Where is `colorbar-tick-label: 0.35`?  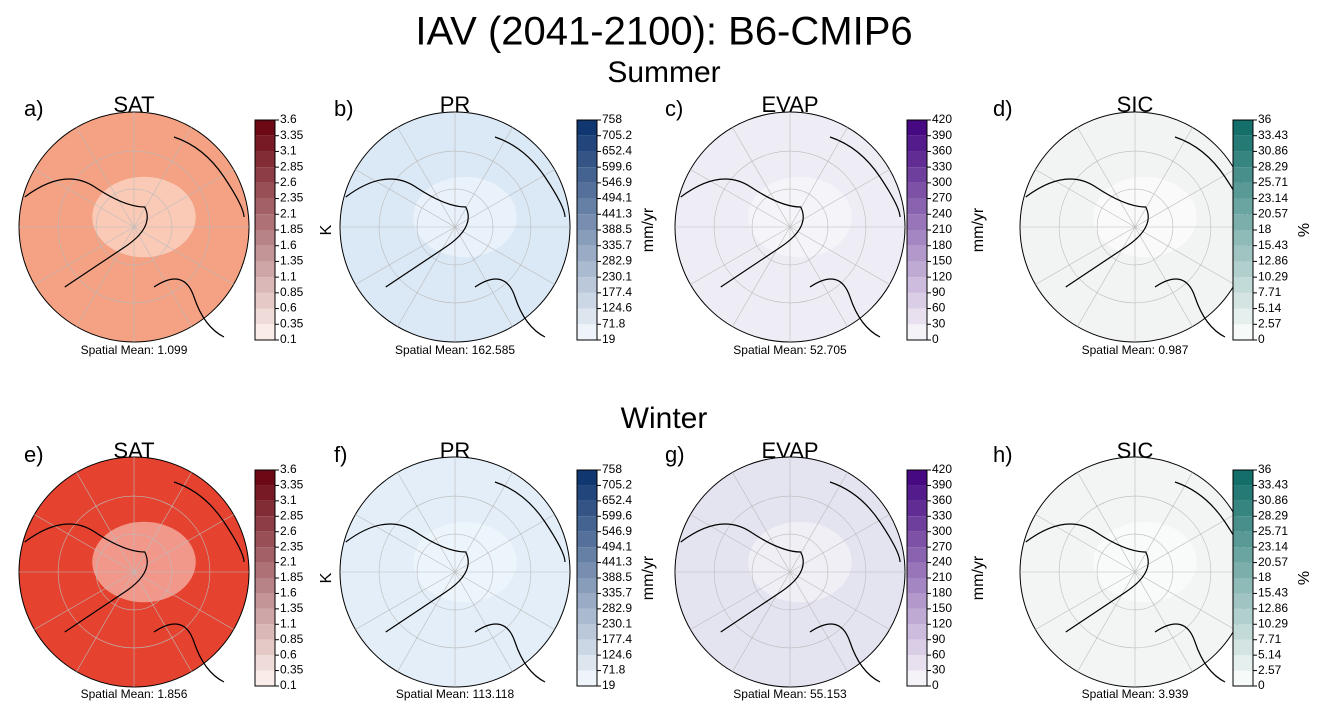
colorbar-tick-label: 0.35 is located at coordinates (292, 323).